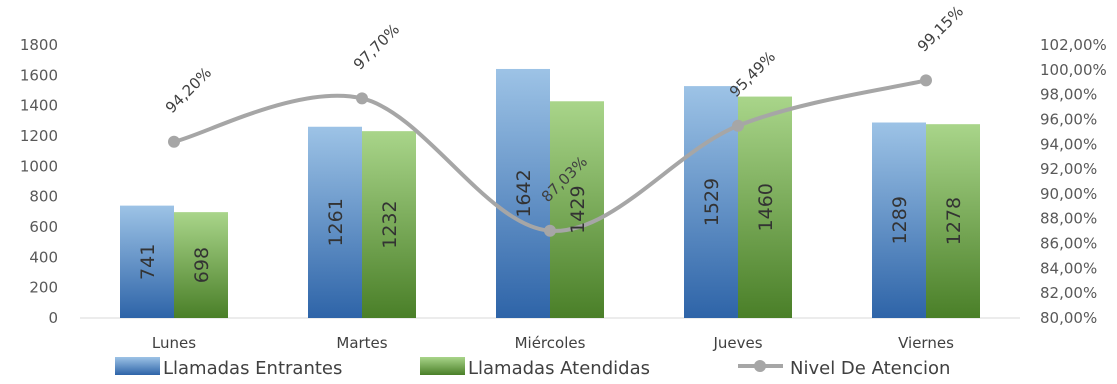 The width and height of the screenshot is (1117, 384). I want to click on y-left-tick-label: 1800, so click(39, 45).